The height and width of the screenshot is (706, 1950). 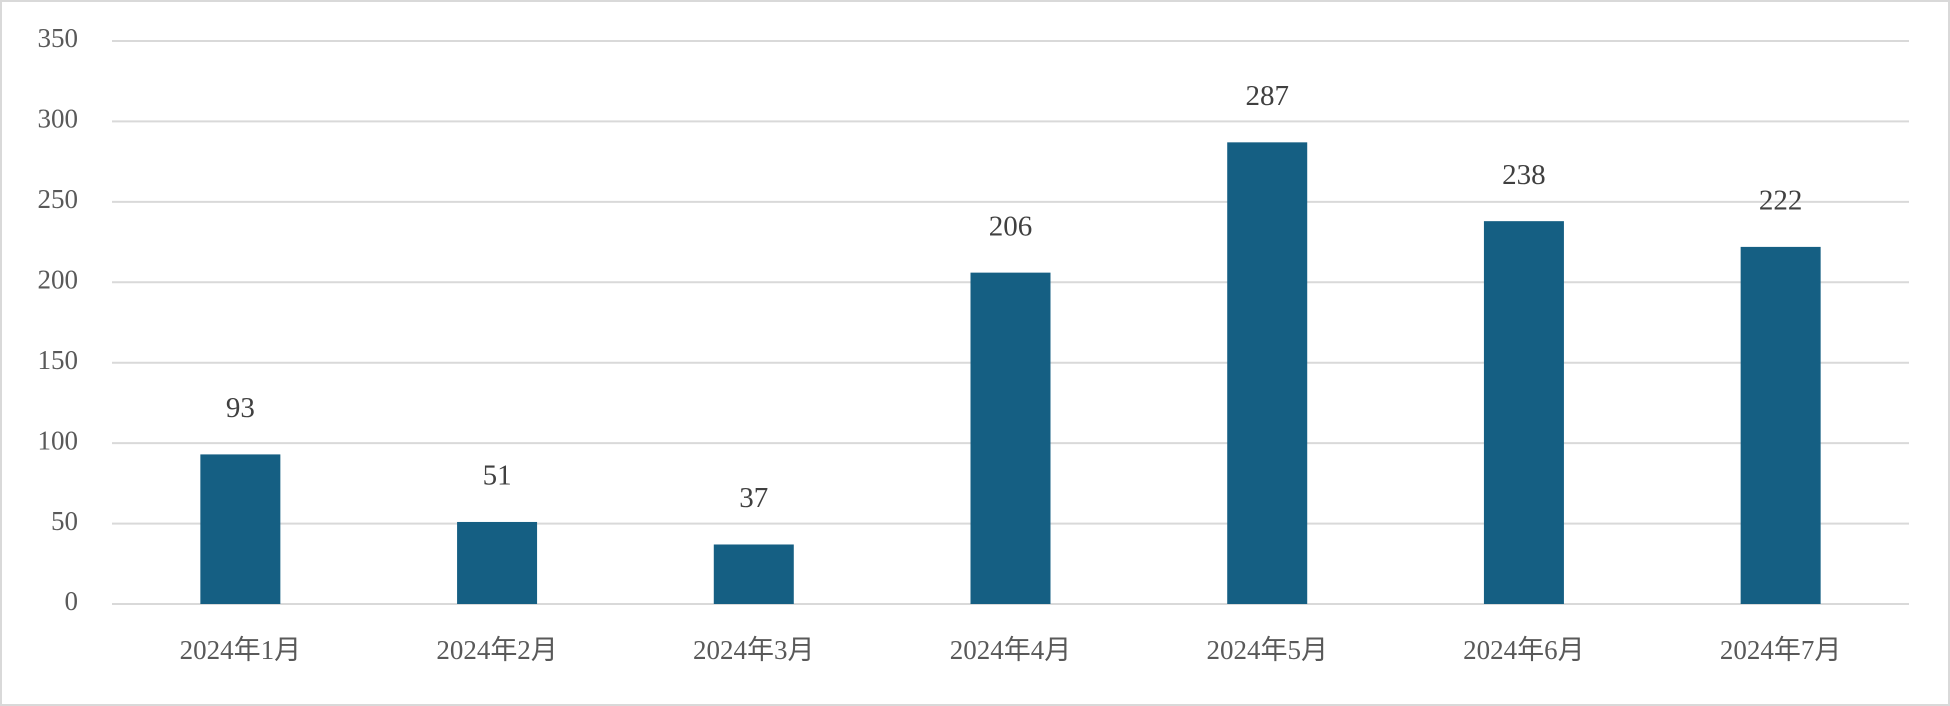 I want to click on x-tick-label: 2024年5月, so click(x=1267, y=650).